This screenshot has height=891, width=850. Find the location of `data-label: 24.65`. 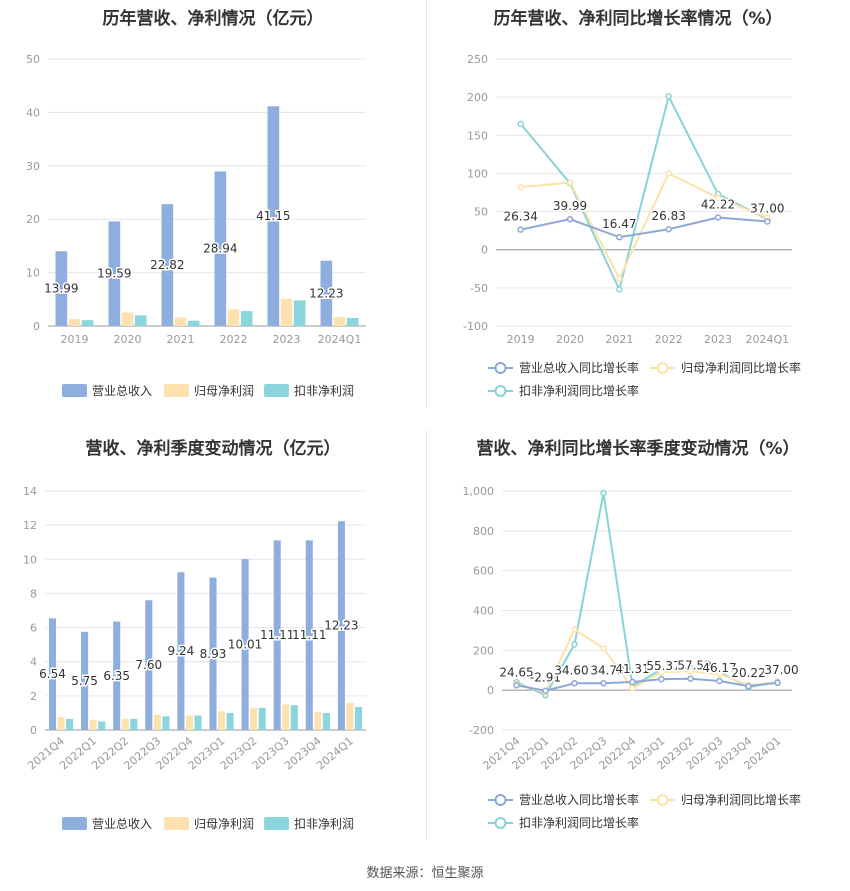

data-label: 24.65 is located at coordinates (516, 672).